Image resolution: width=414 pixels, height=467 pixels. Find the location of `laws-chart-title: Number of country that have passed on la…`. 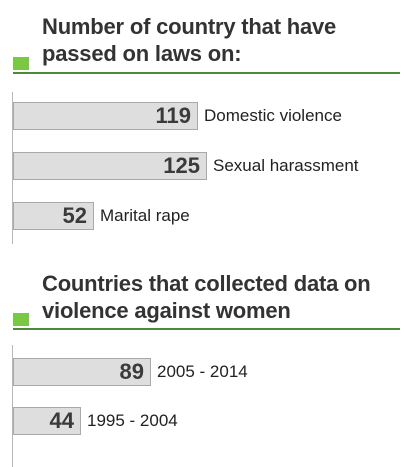

laws-chart-title: Number of country that have passed on la… is located at coordinates (189, 40).